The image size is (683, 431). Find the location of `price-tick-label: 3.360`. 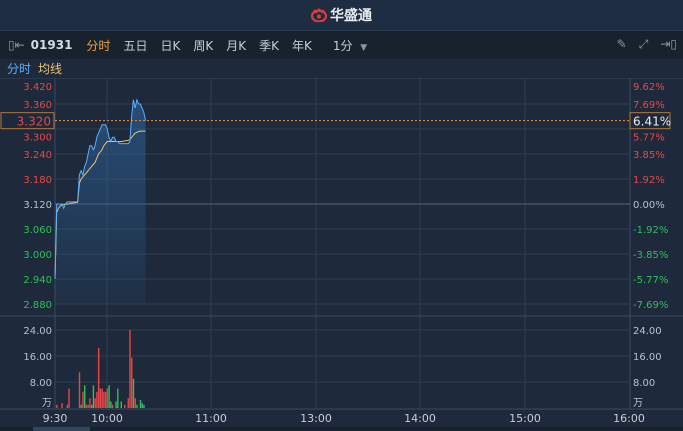

price-tick-label: 3.360 is located at coordinates (37, 105).